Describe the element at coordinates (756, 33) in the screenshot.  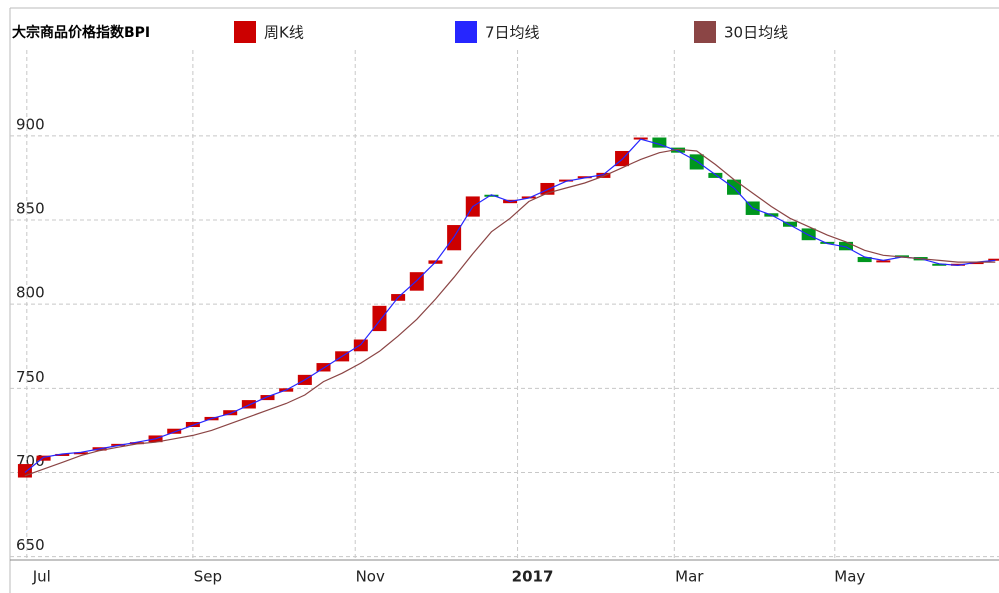
I see `legend-label: 30日均线` at that location.